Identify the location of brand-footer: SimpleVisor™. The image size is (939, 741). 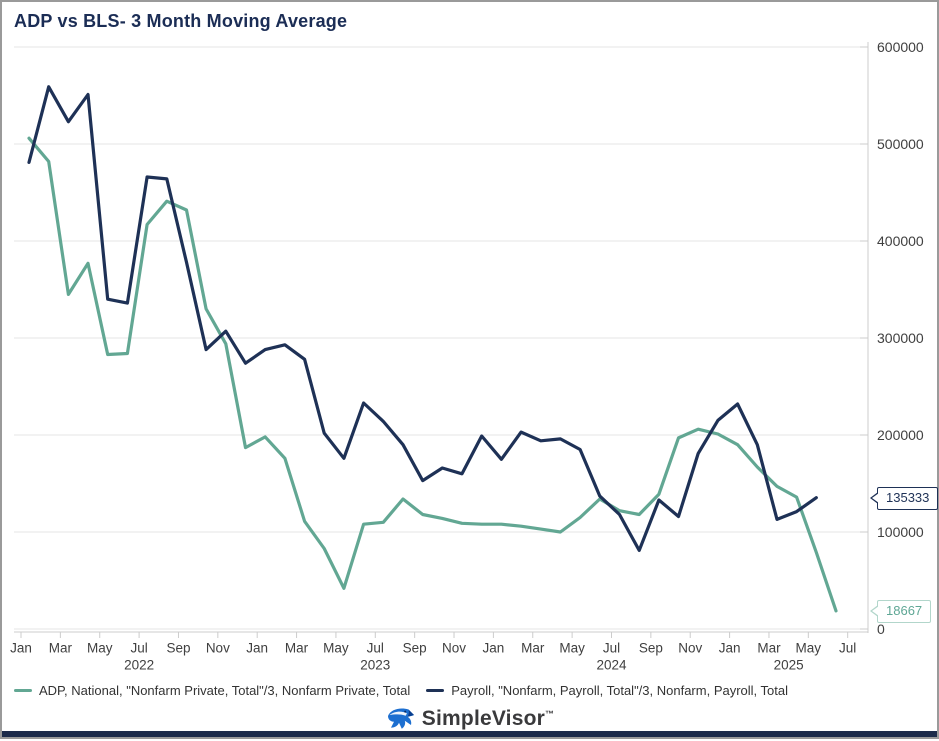
(469, 719).